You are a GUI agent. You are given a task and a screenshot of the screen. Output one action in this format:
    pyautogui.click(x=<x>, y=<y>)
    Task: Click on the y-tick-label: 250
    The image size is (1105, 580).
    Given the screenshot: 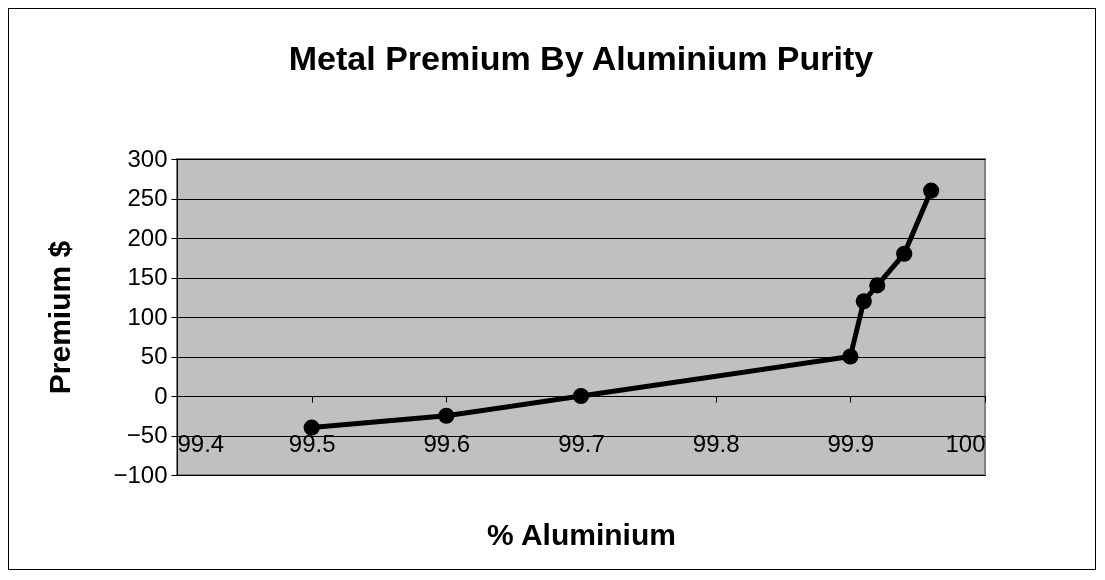 What is the action you would take?
    pyautogui.click(x=147, y=197)
    